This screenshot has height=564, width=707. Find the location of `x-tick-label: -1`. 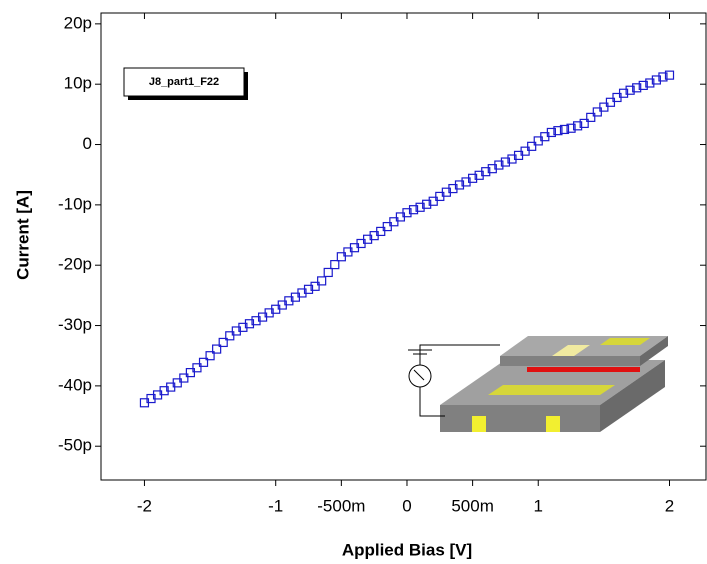

x-tick-label: -1 is located at coordinates (275, 505).